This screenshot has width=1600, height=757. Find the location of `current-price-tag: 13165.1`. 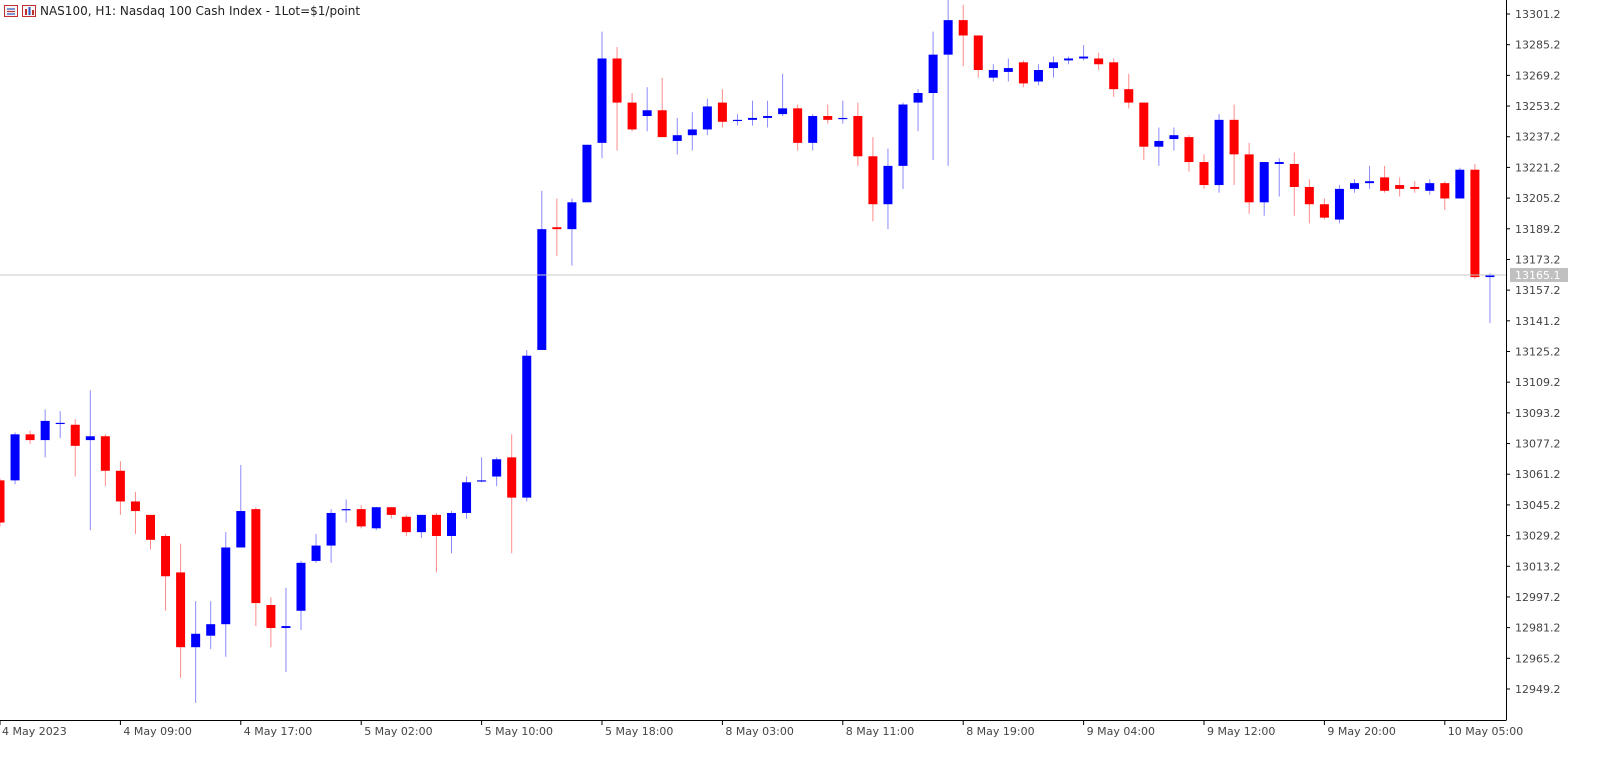

current-price-tag: 13165.1 is located at coordinates (1539, 274).